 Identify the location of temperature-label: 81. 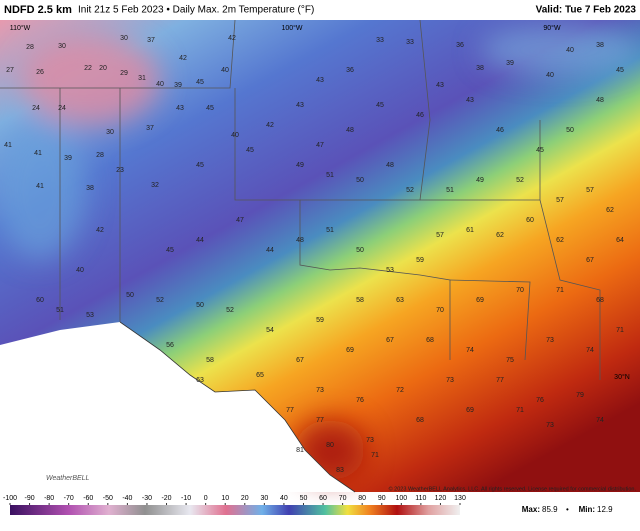
(300, 450).